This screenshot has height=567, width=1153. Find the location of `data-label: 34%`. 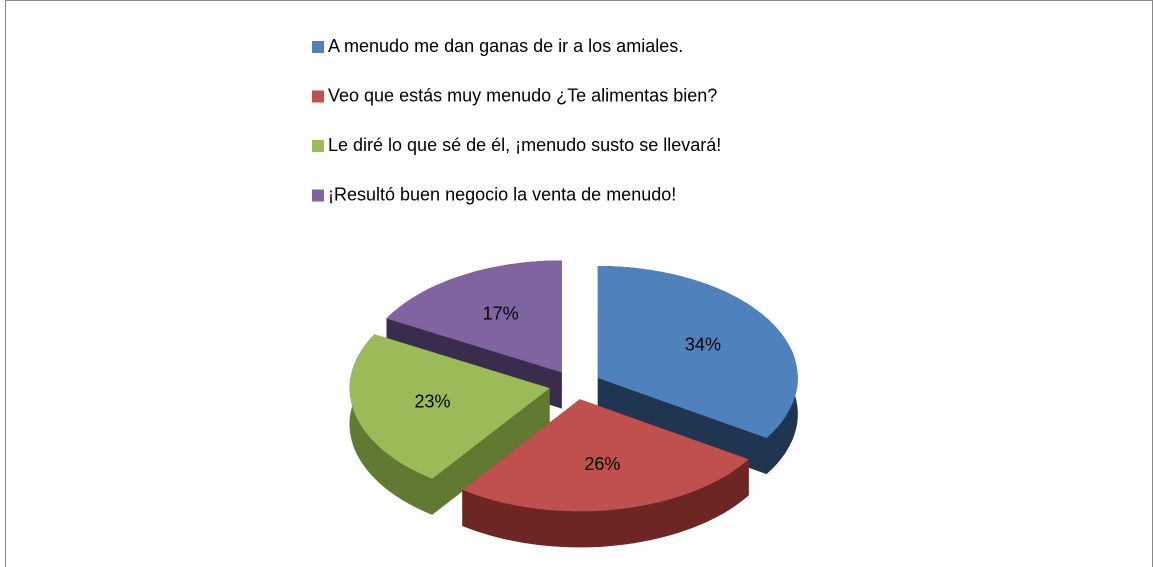

data-label: 34% is located at coordinates (703, 344).